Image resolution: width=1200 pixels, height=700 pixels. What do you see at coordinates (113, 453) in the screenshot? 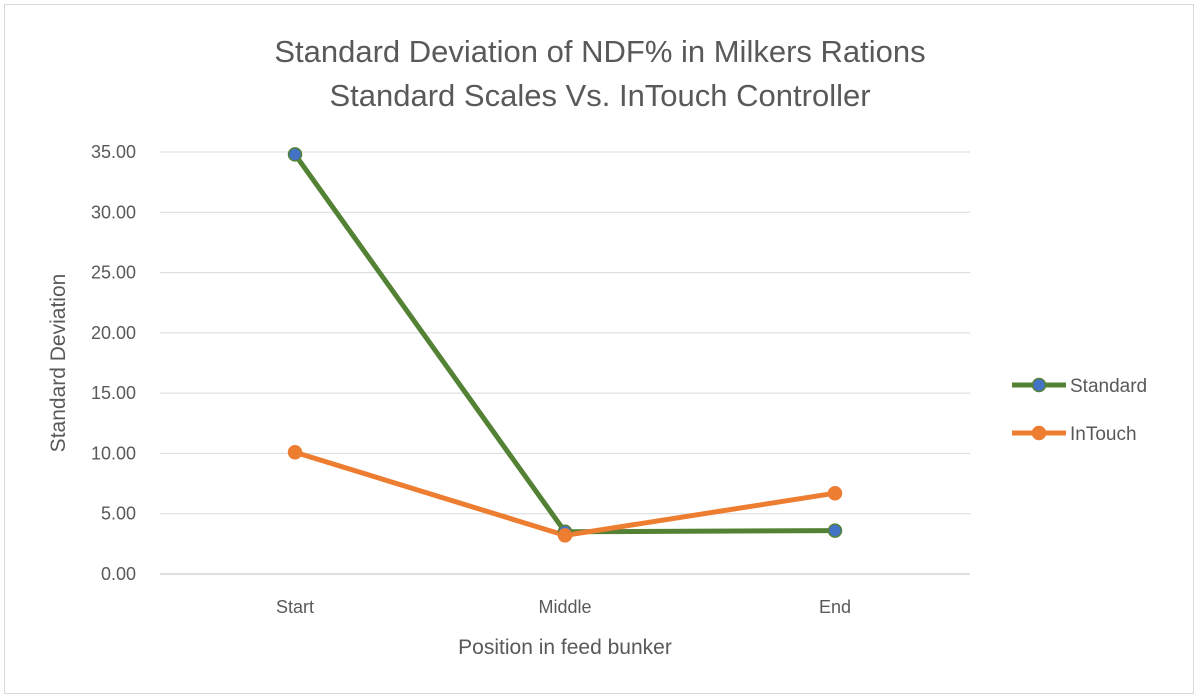
I see `y-tick-label: 10.00` at bounding box center [113, 453].